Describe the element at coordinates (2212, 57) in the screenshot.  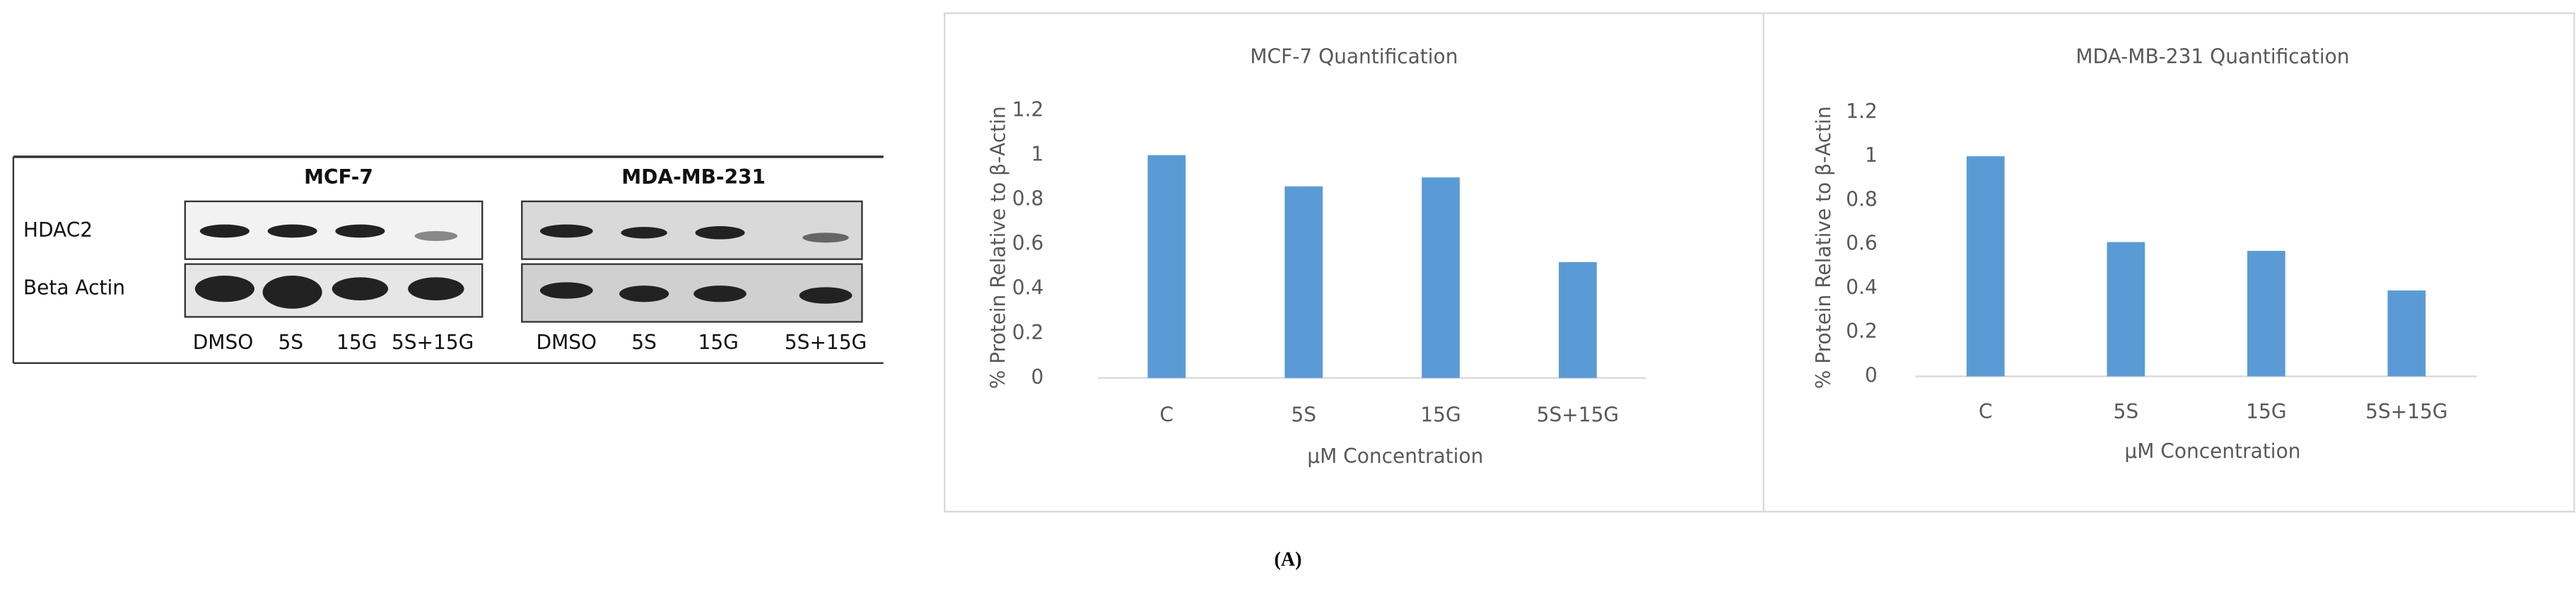
I see `chart-title: MDA-MB-231 Quantification` at that location.